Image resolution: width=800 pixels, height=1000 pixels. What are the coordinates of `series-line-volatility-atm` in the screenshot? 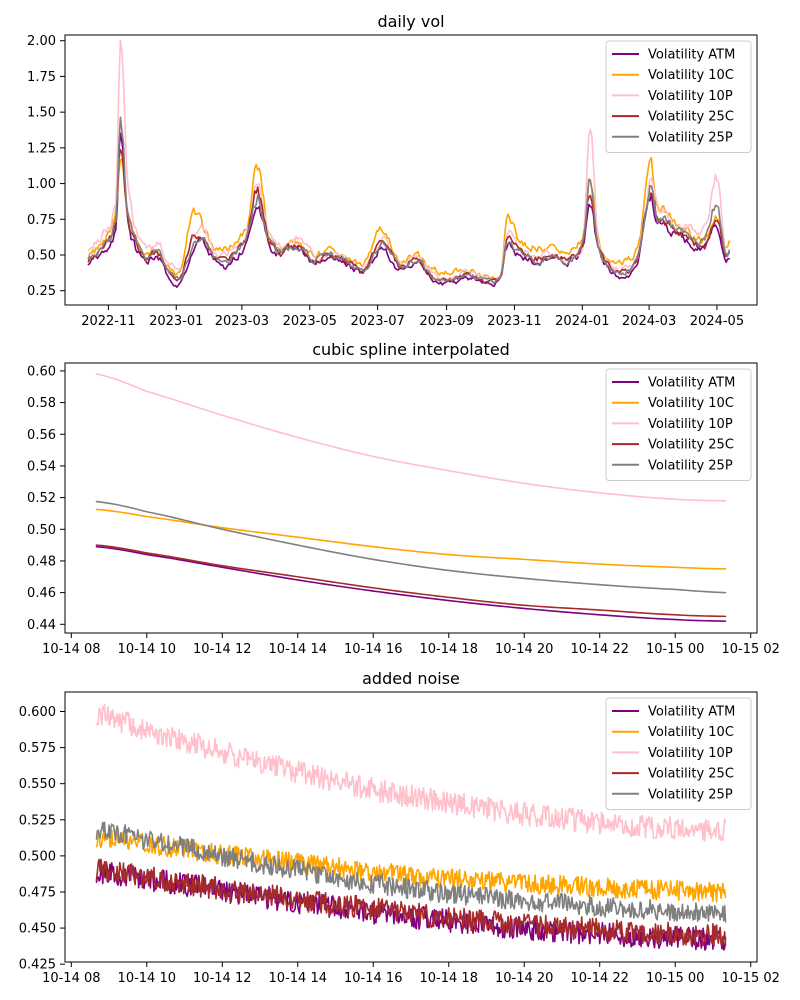 It's located at (408, 210).